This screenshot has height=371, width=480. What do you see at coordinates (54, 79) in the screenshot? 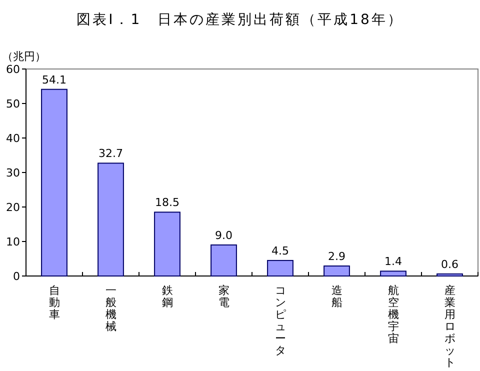
I see `data-label: 54.1` at bounding box center [54, 79].